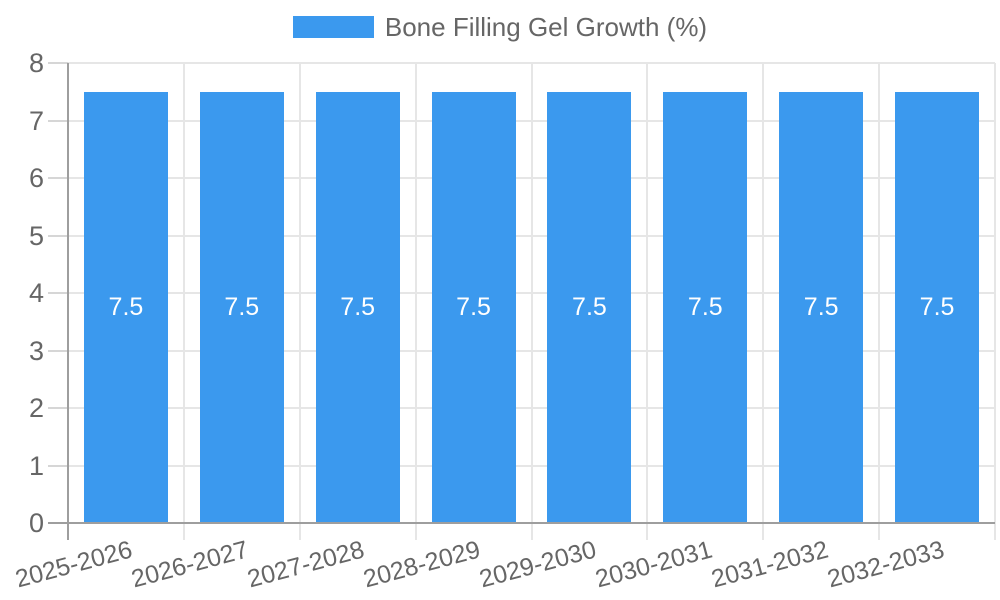 This screenshot has height=600, width=1000. Describe the element at coordinates (306, 564) in the screenshot. I see `x-tick-label: 2027-2028` at that location.